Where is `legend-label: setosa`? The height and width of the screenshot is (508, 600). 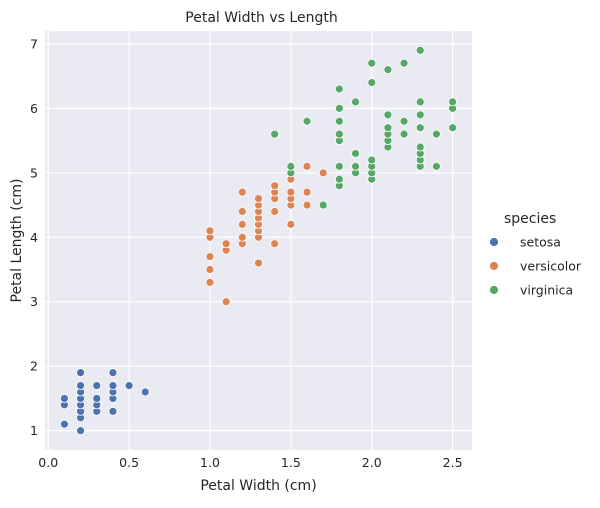 legend-label: setosa is located at coordinates (540, 242).